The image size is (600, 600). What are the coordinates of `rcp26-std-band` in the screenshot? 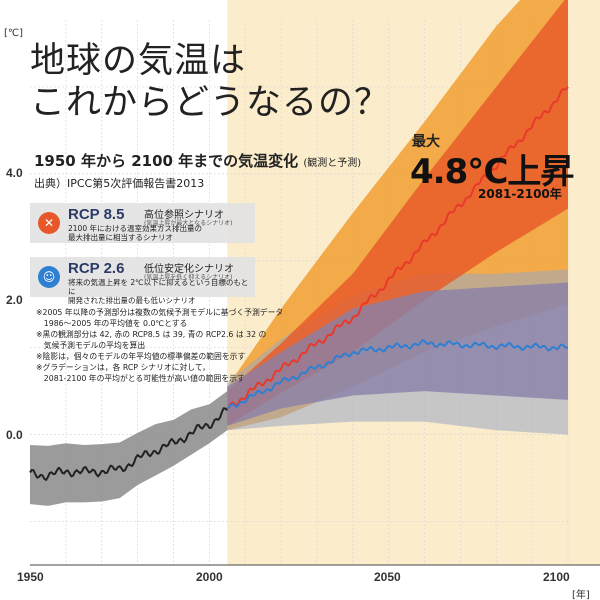 It's located at (397, 354).